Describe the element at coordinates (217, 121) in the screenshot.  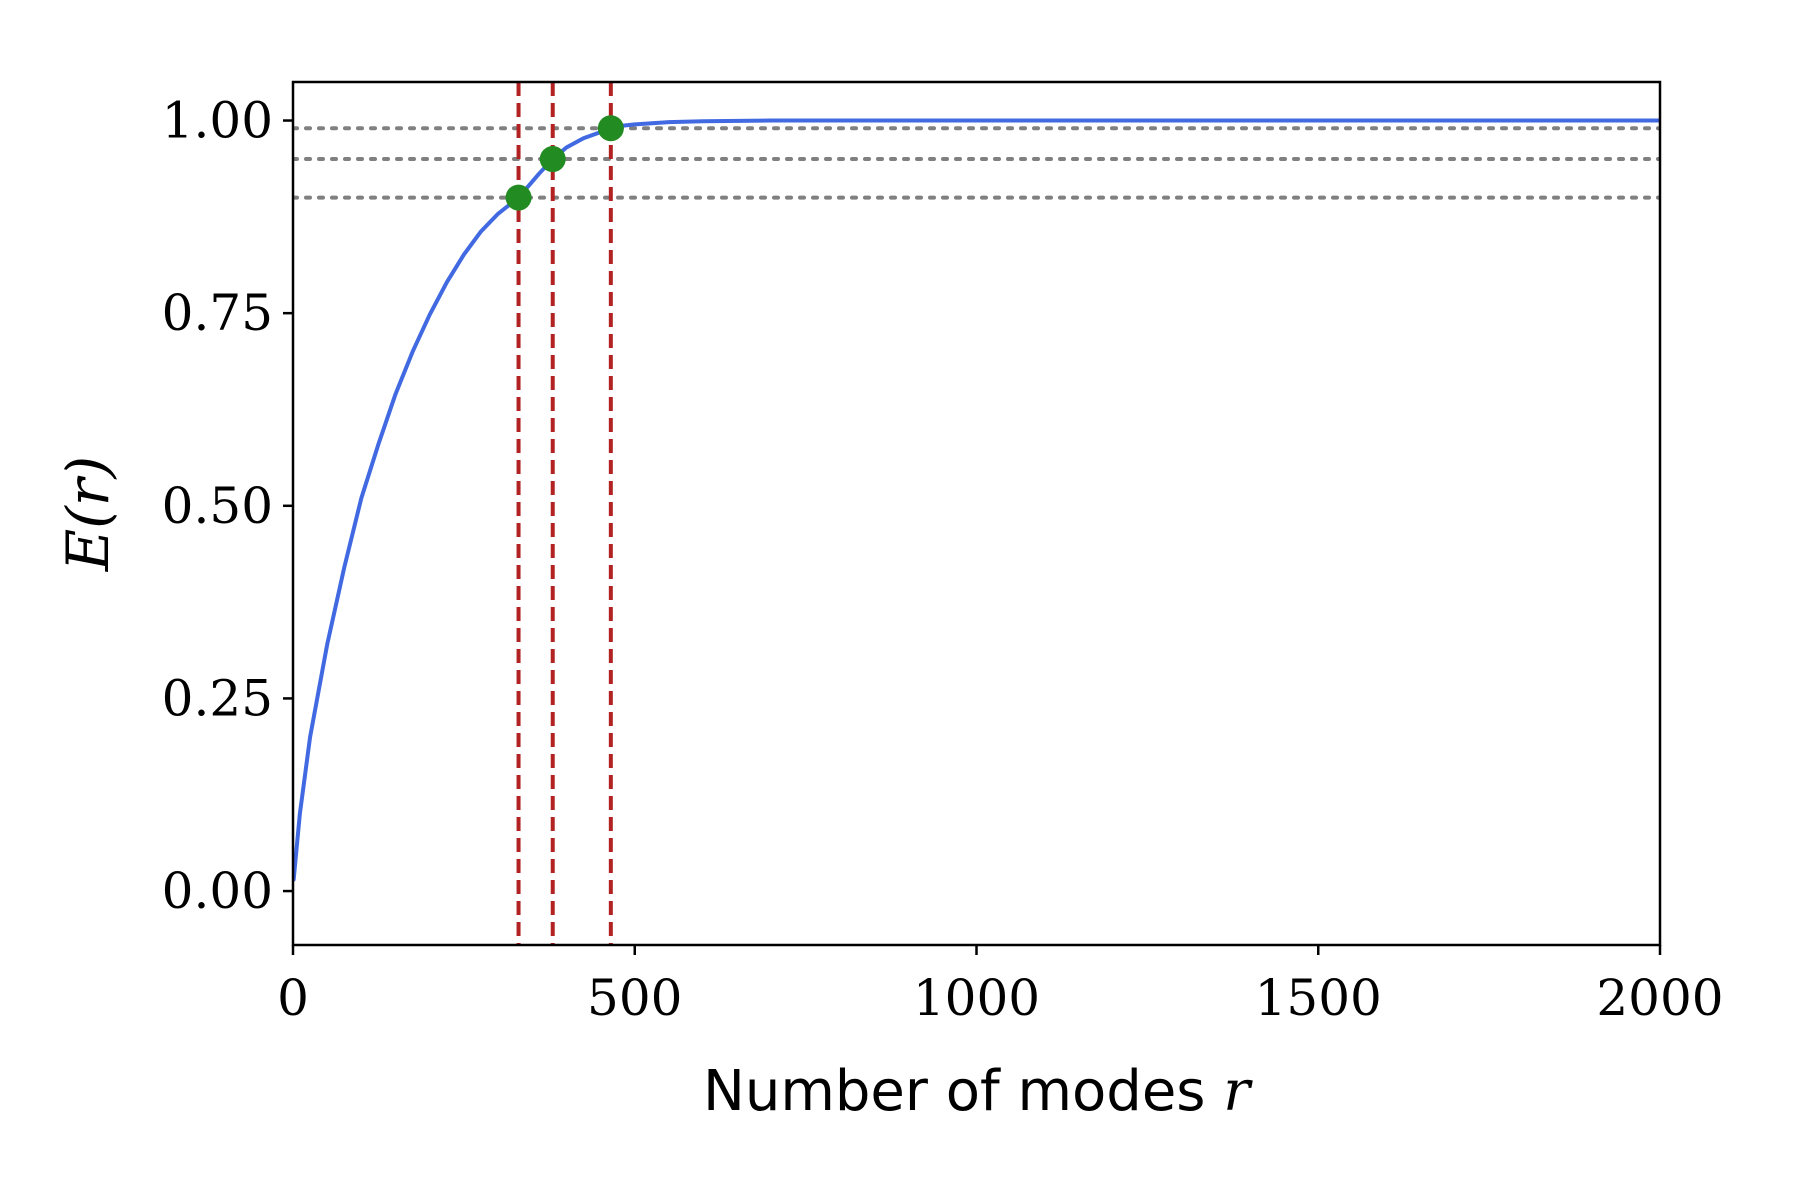
I see `y-tick-label: 1.00` at that location.